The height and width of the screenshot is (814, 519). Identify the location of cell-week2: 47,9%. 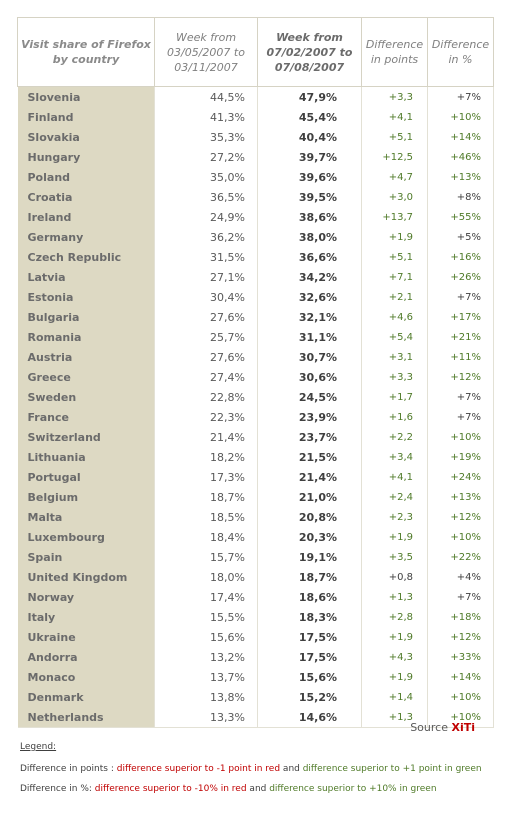
(309, 96).